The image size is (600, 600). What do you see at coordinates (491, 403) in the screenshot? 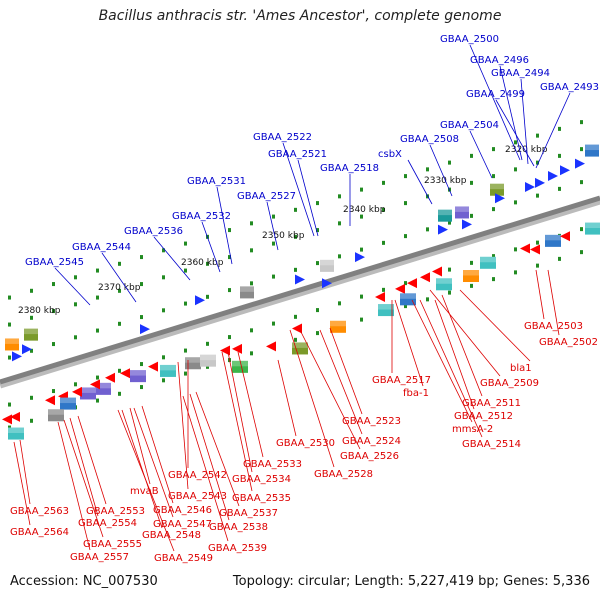
I see `reverse-gene-label: GBAA_2511` at bounding box center [491, 403].